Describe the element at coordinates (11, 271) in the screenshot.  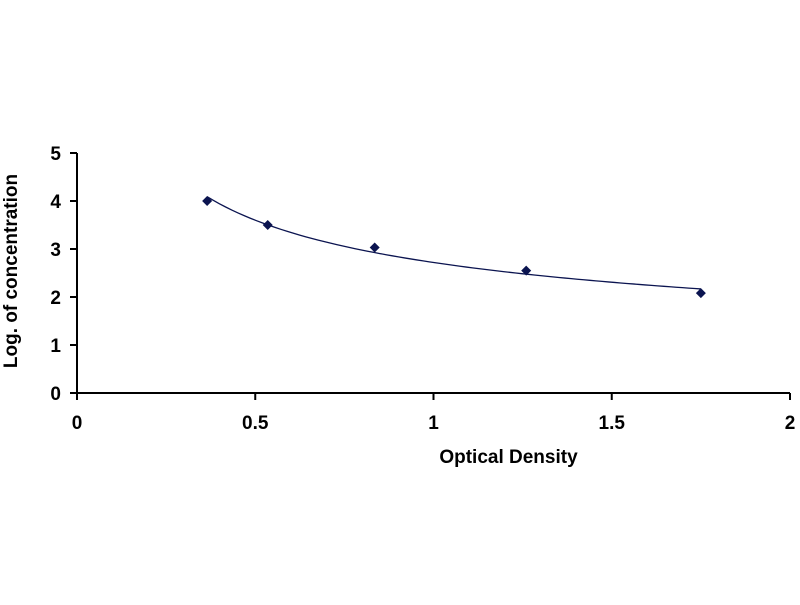
I see `y-axis-label: Log. of concentration` at that location.